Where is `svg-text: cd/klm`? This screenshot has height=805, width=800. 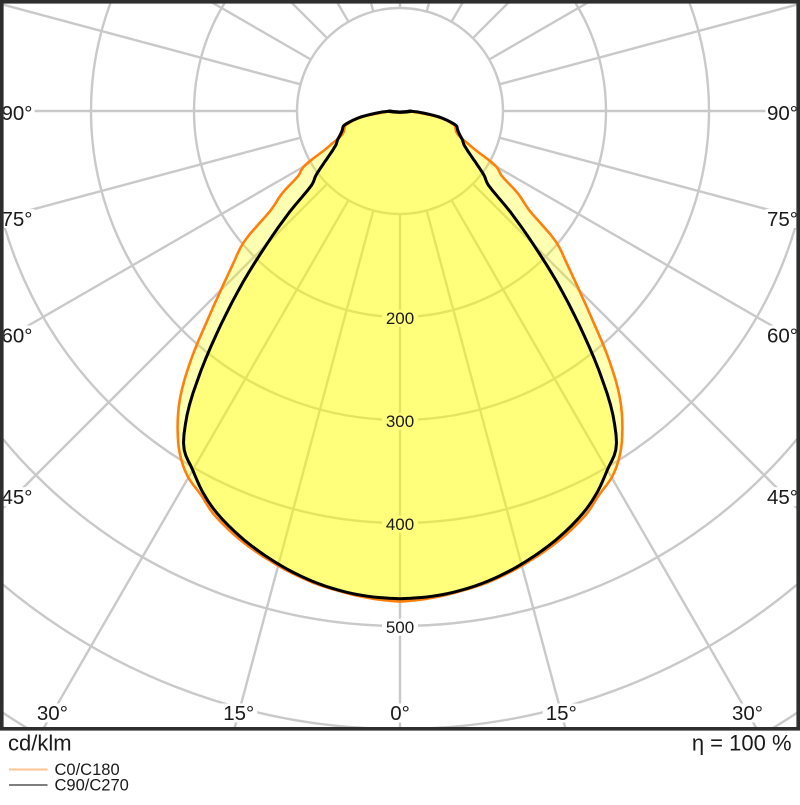 svg-text: cd/klm is located at coordinates (40, 743).